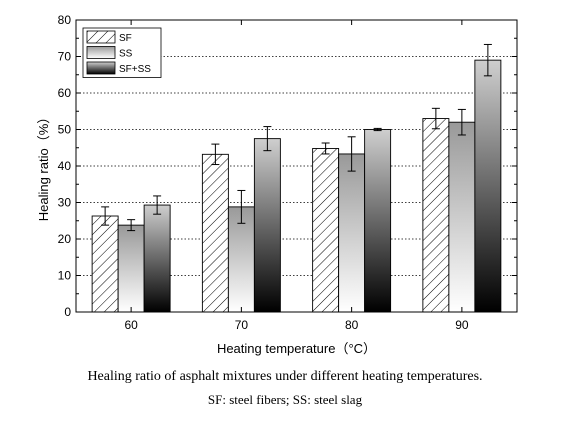 The image size is (570, 423). What do you see at coordinates (65, 57) in the screenshot?
I see `y-tick-label: 70` at bounding box center [65, 57].